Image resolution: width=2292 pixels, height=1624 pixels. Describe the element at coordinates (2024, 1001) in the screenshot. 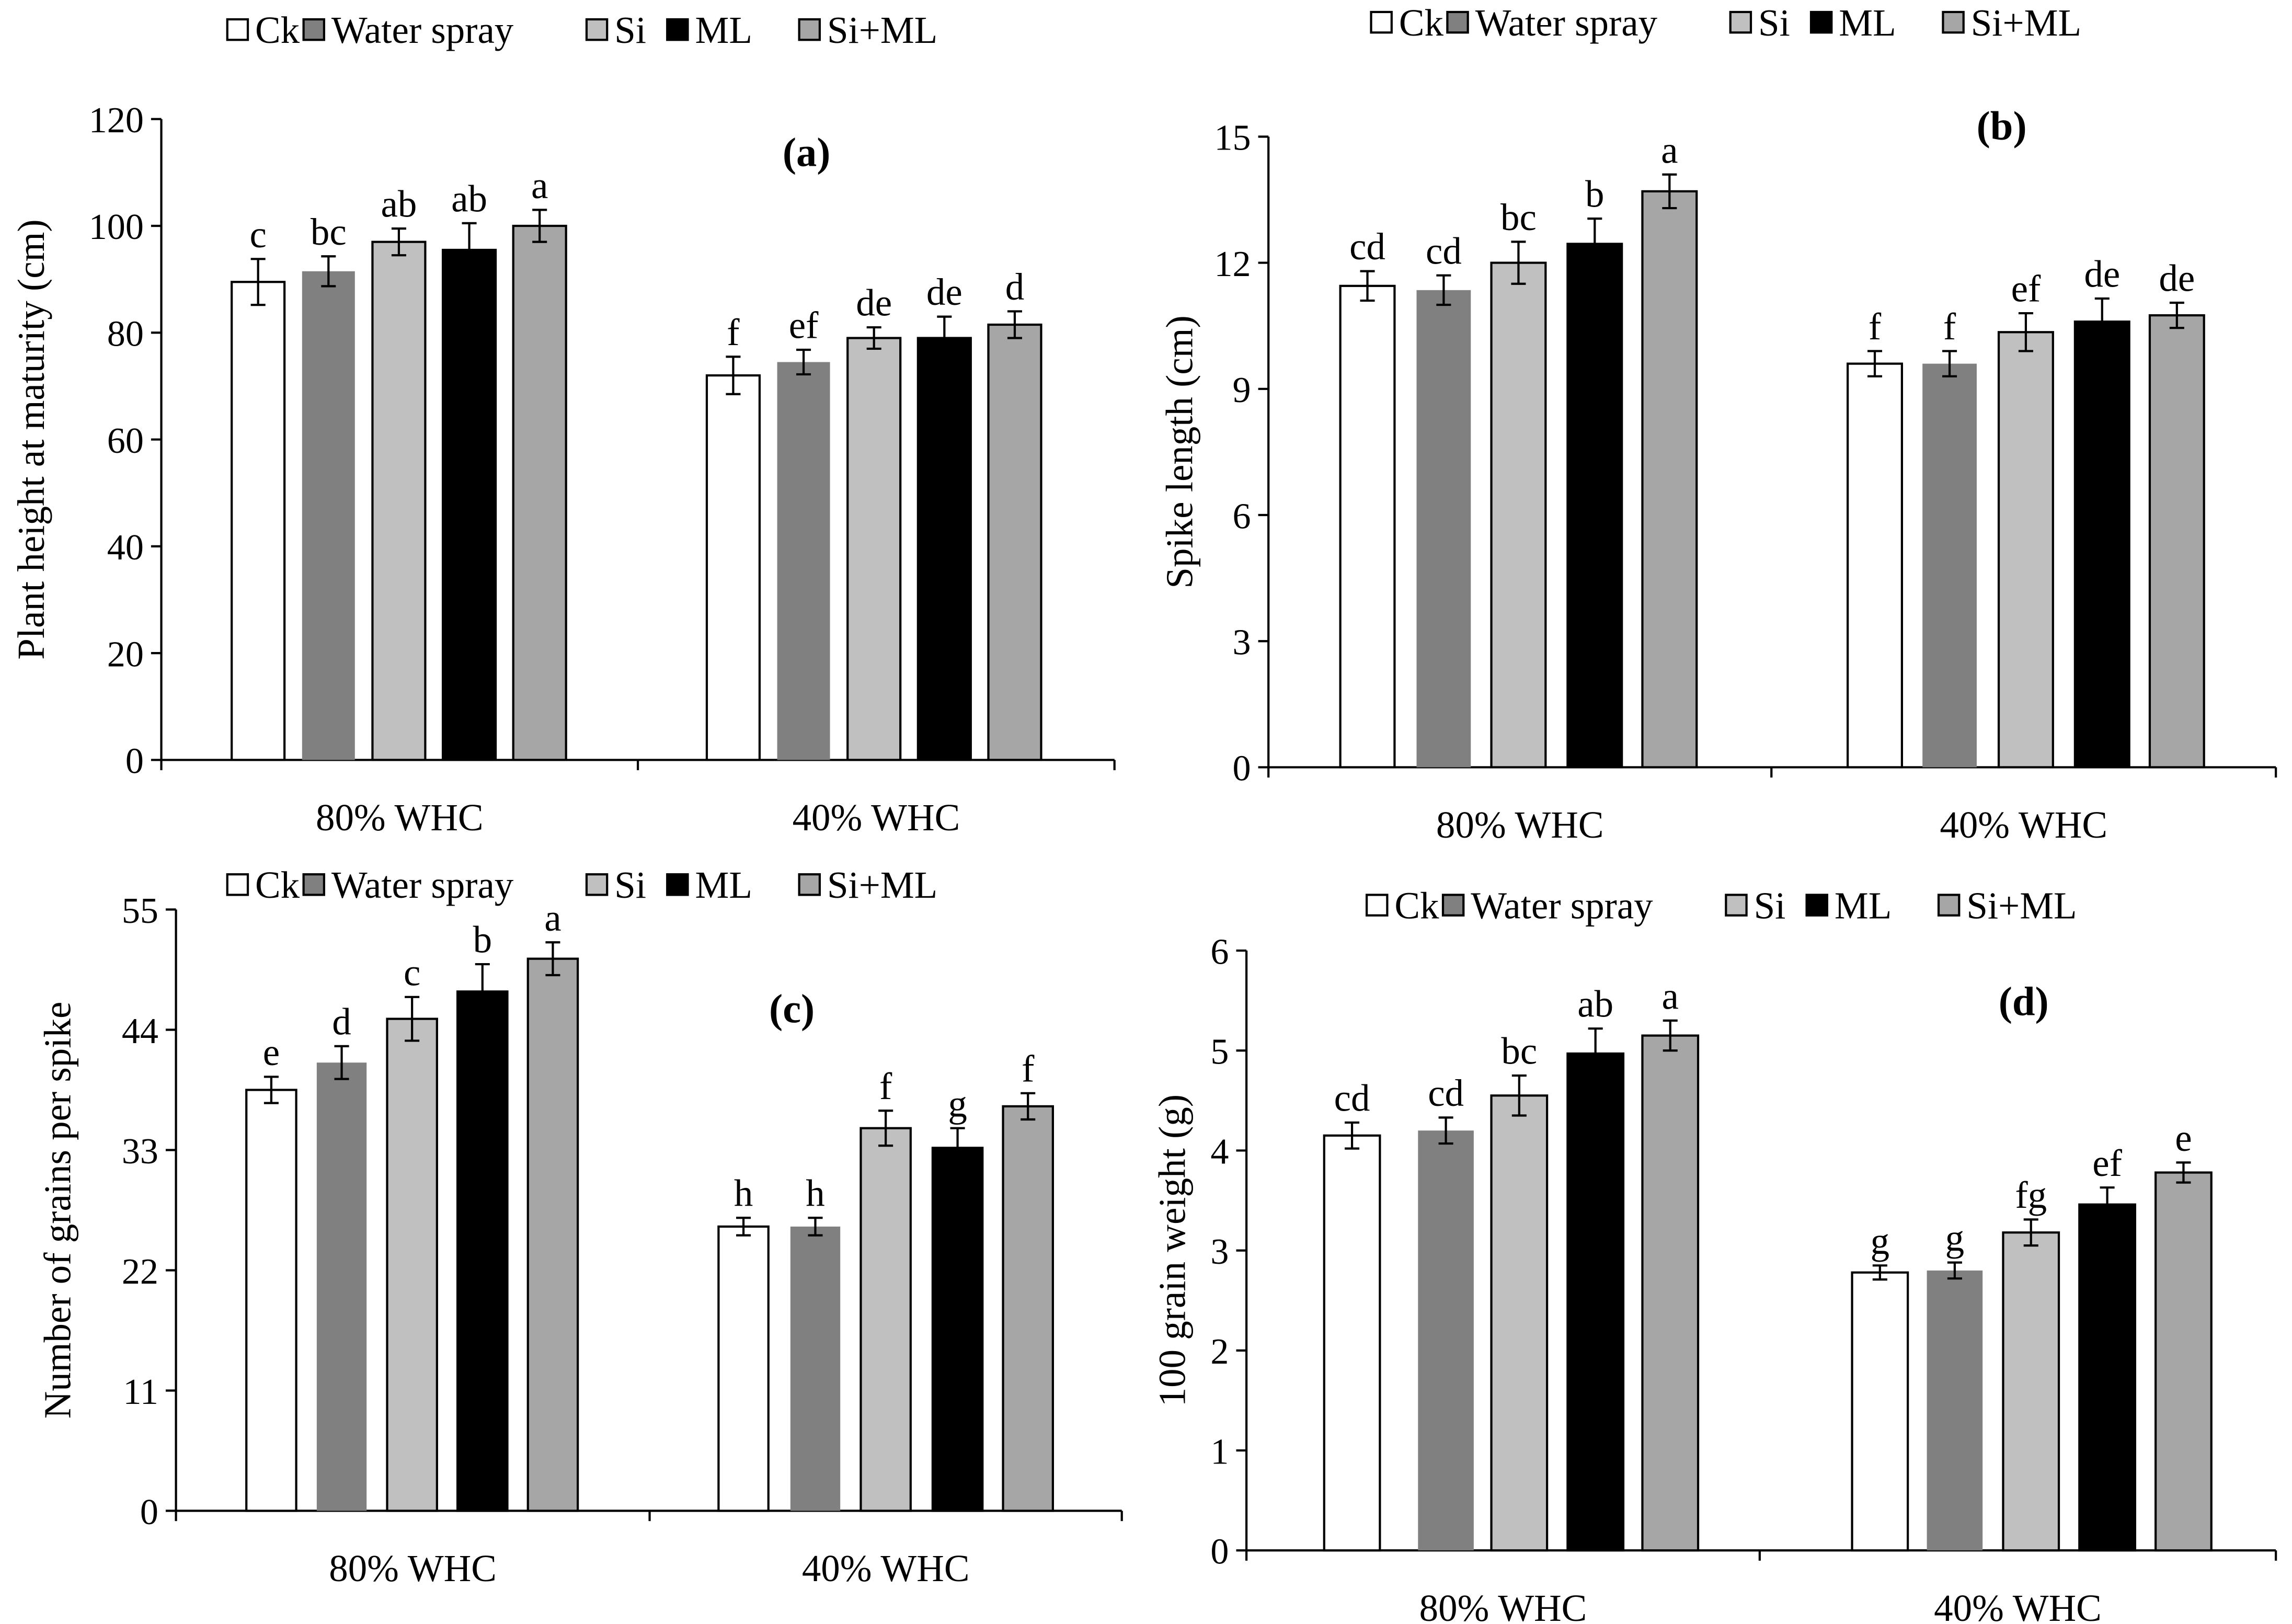

I see `panel-label: (d)` at that location.